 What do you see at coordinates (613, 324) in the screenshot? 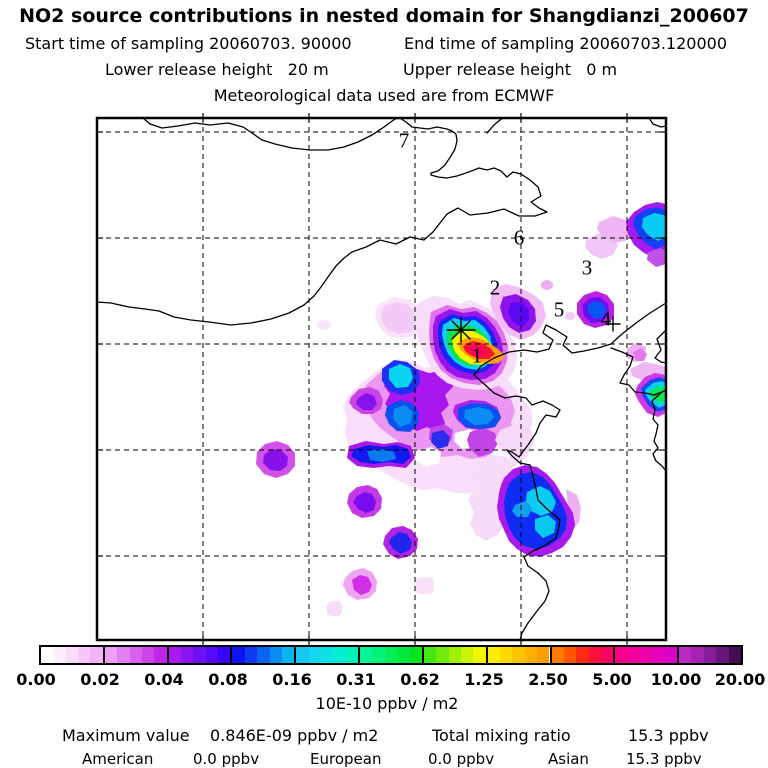
I see `station-plus-marker` at bounding box center [613, 324].